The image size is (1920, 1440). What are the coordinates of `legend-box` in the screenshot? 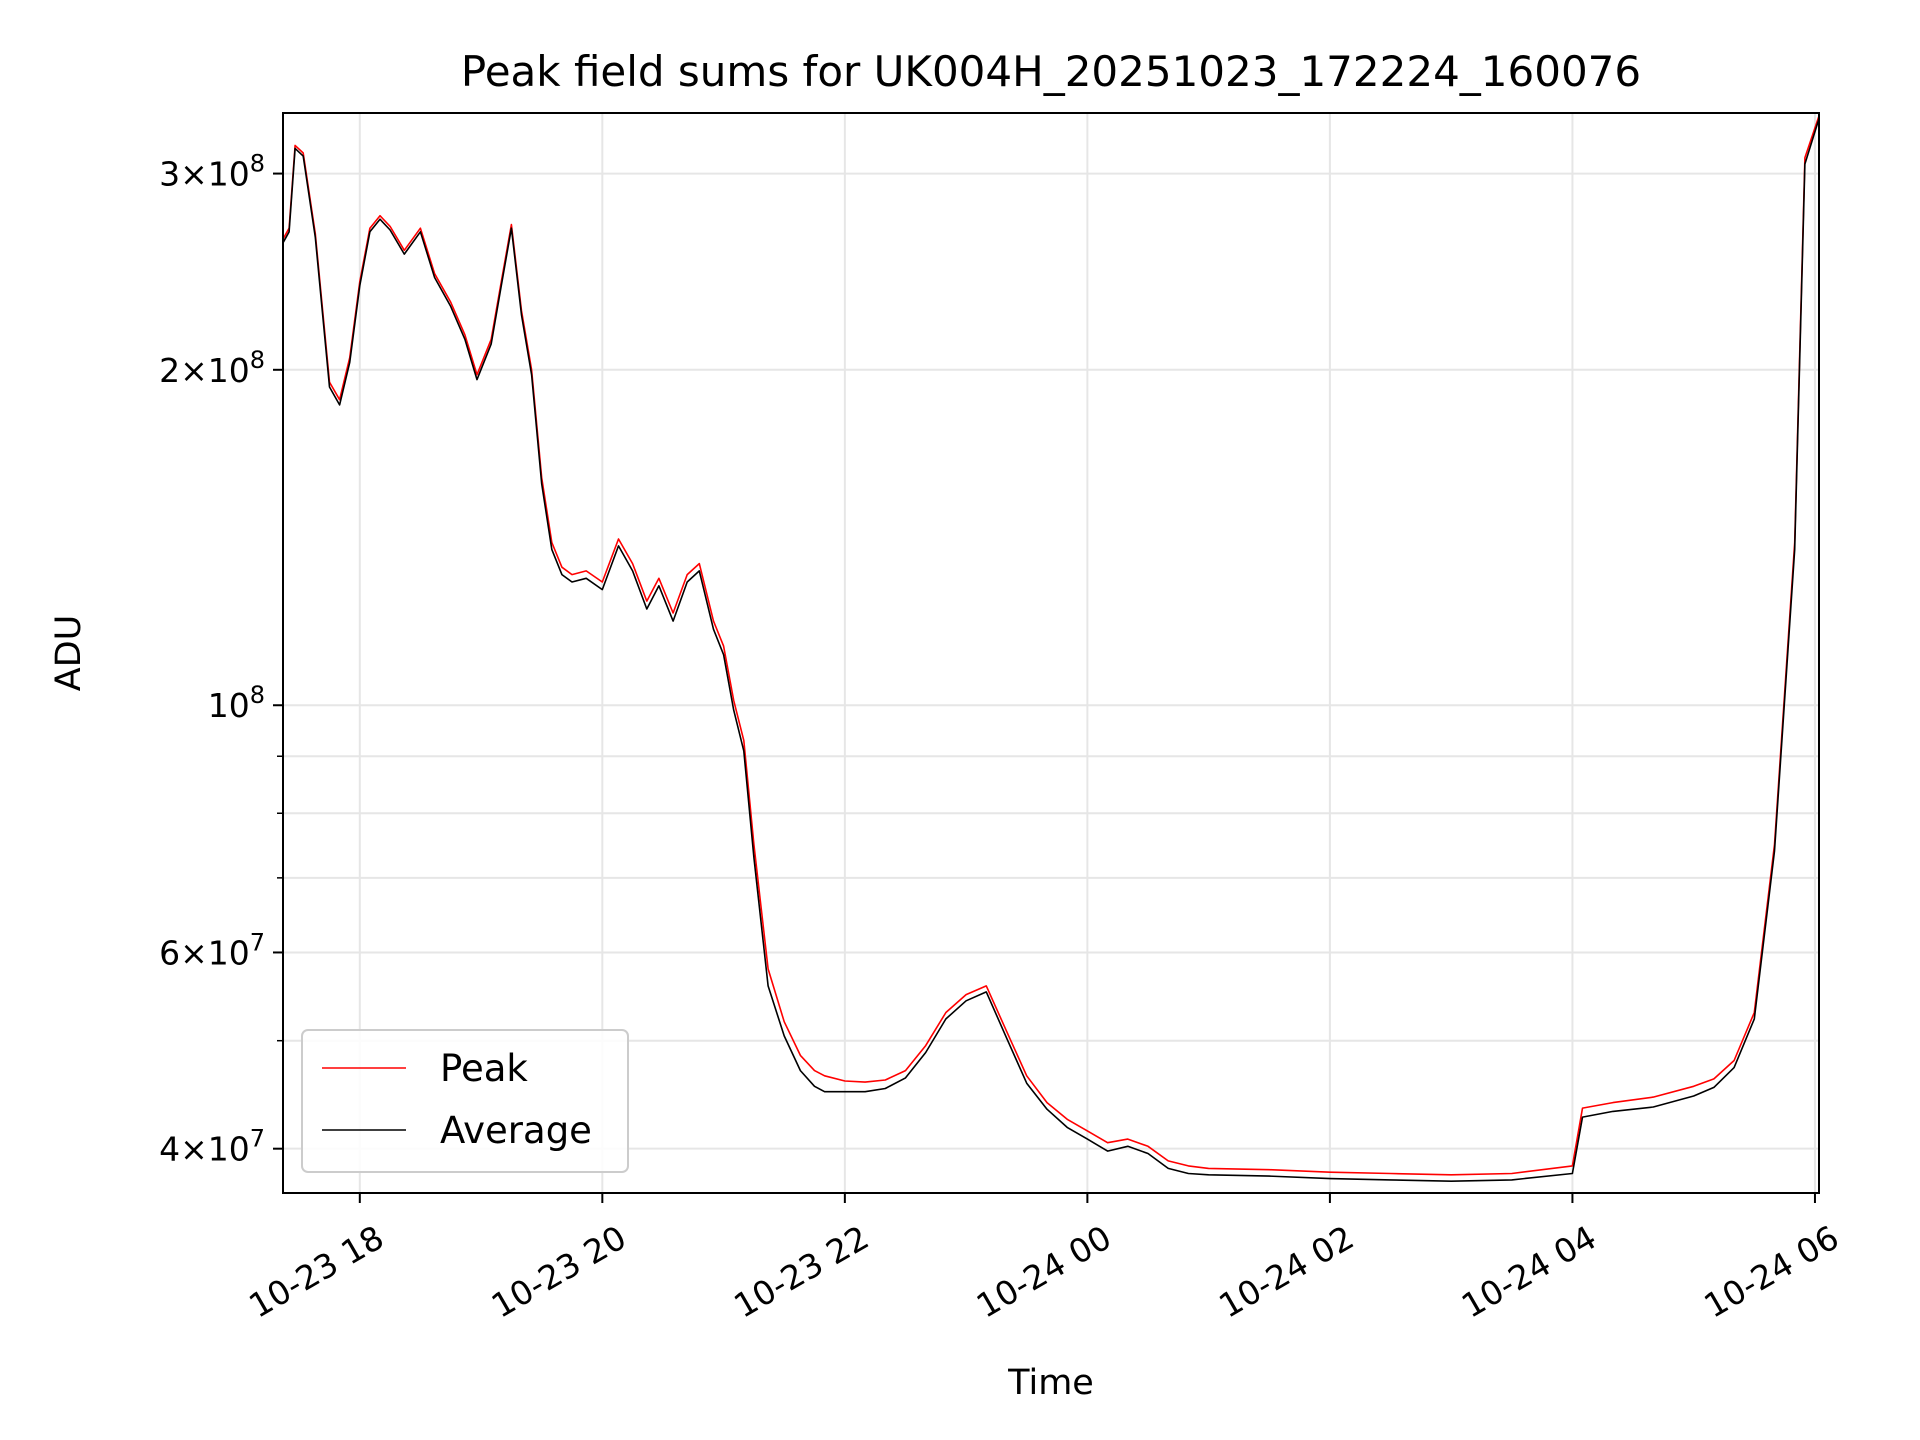 It's located at (465, 1101).